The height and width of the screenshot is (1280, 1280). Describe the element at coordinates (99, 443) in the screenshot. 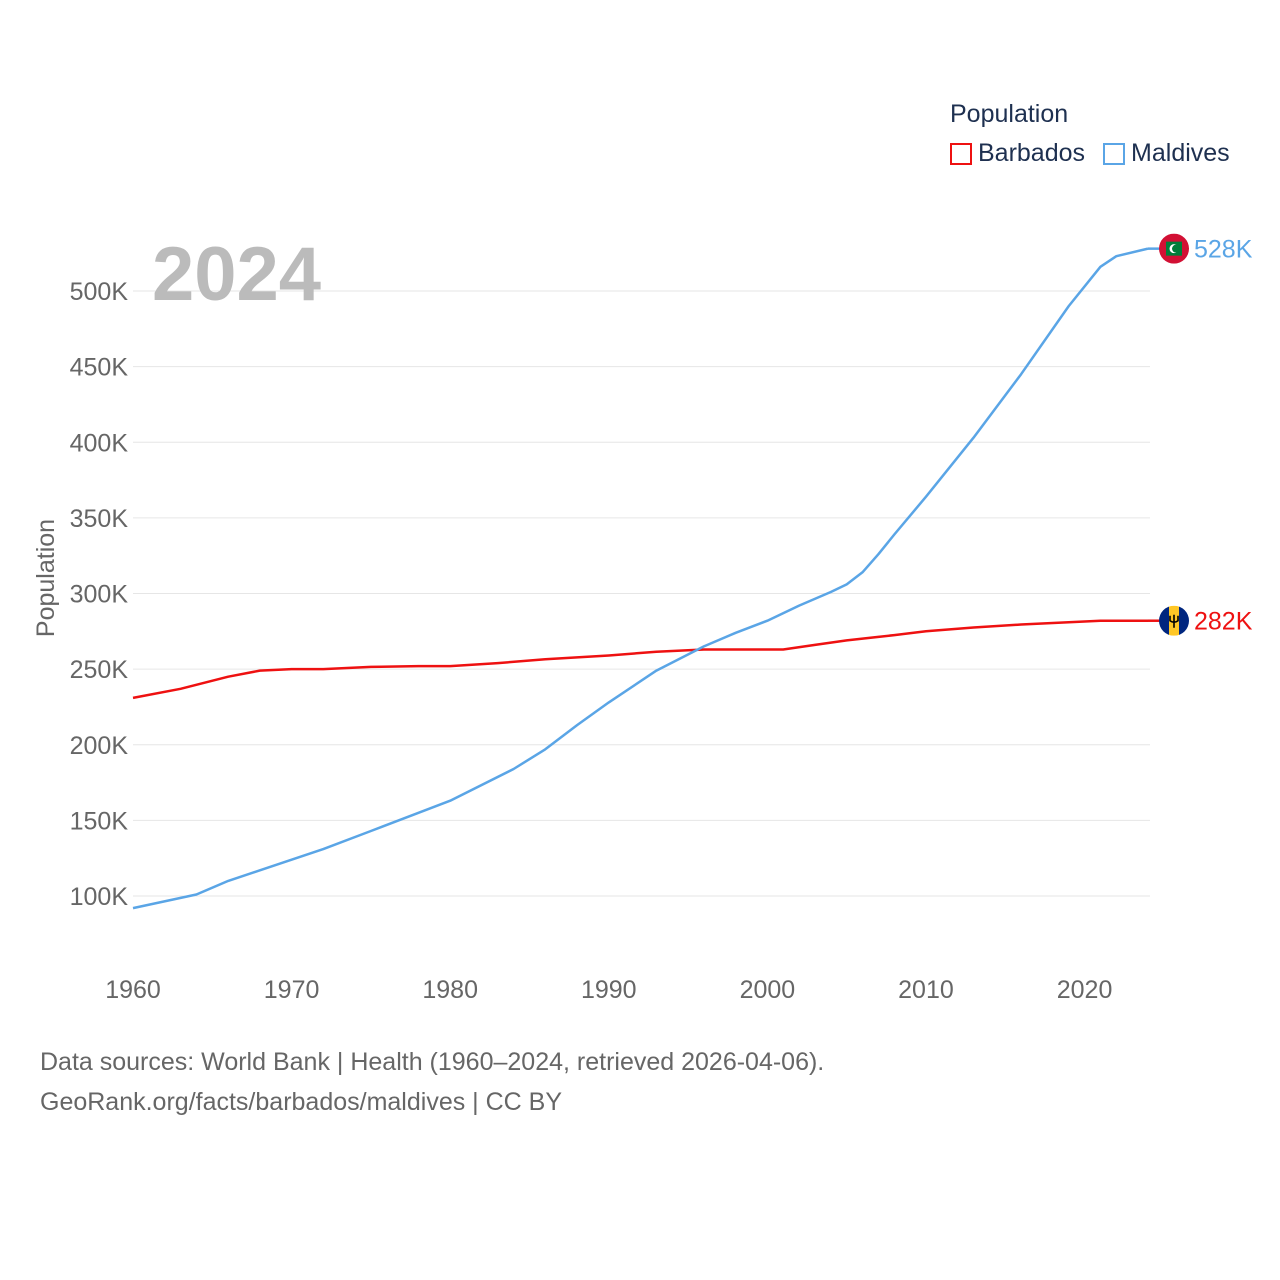

I see `y-tick-label: 400K` at that location.